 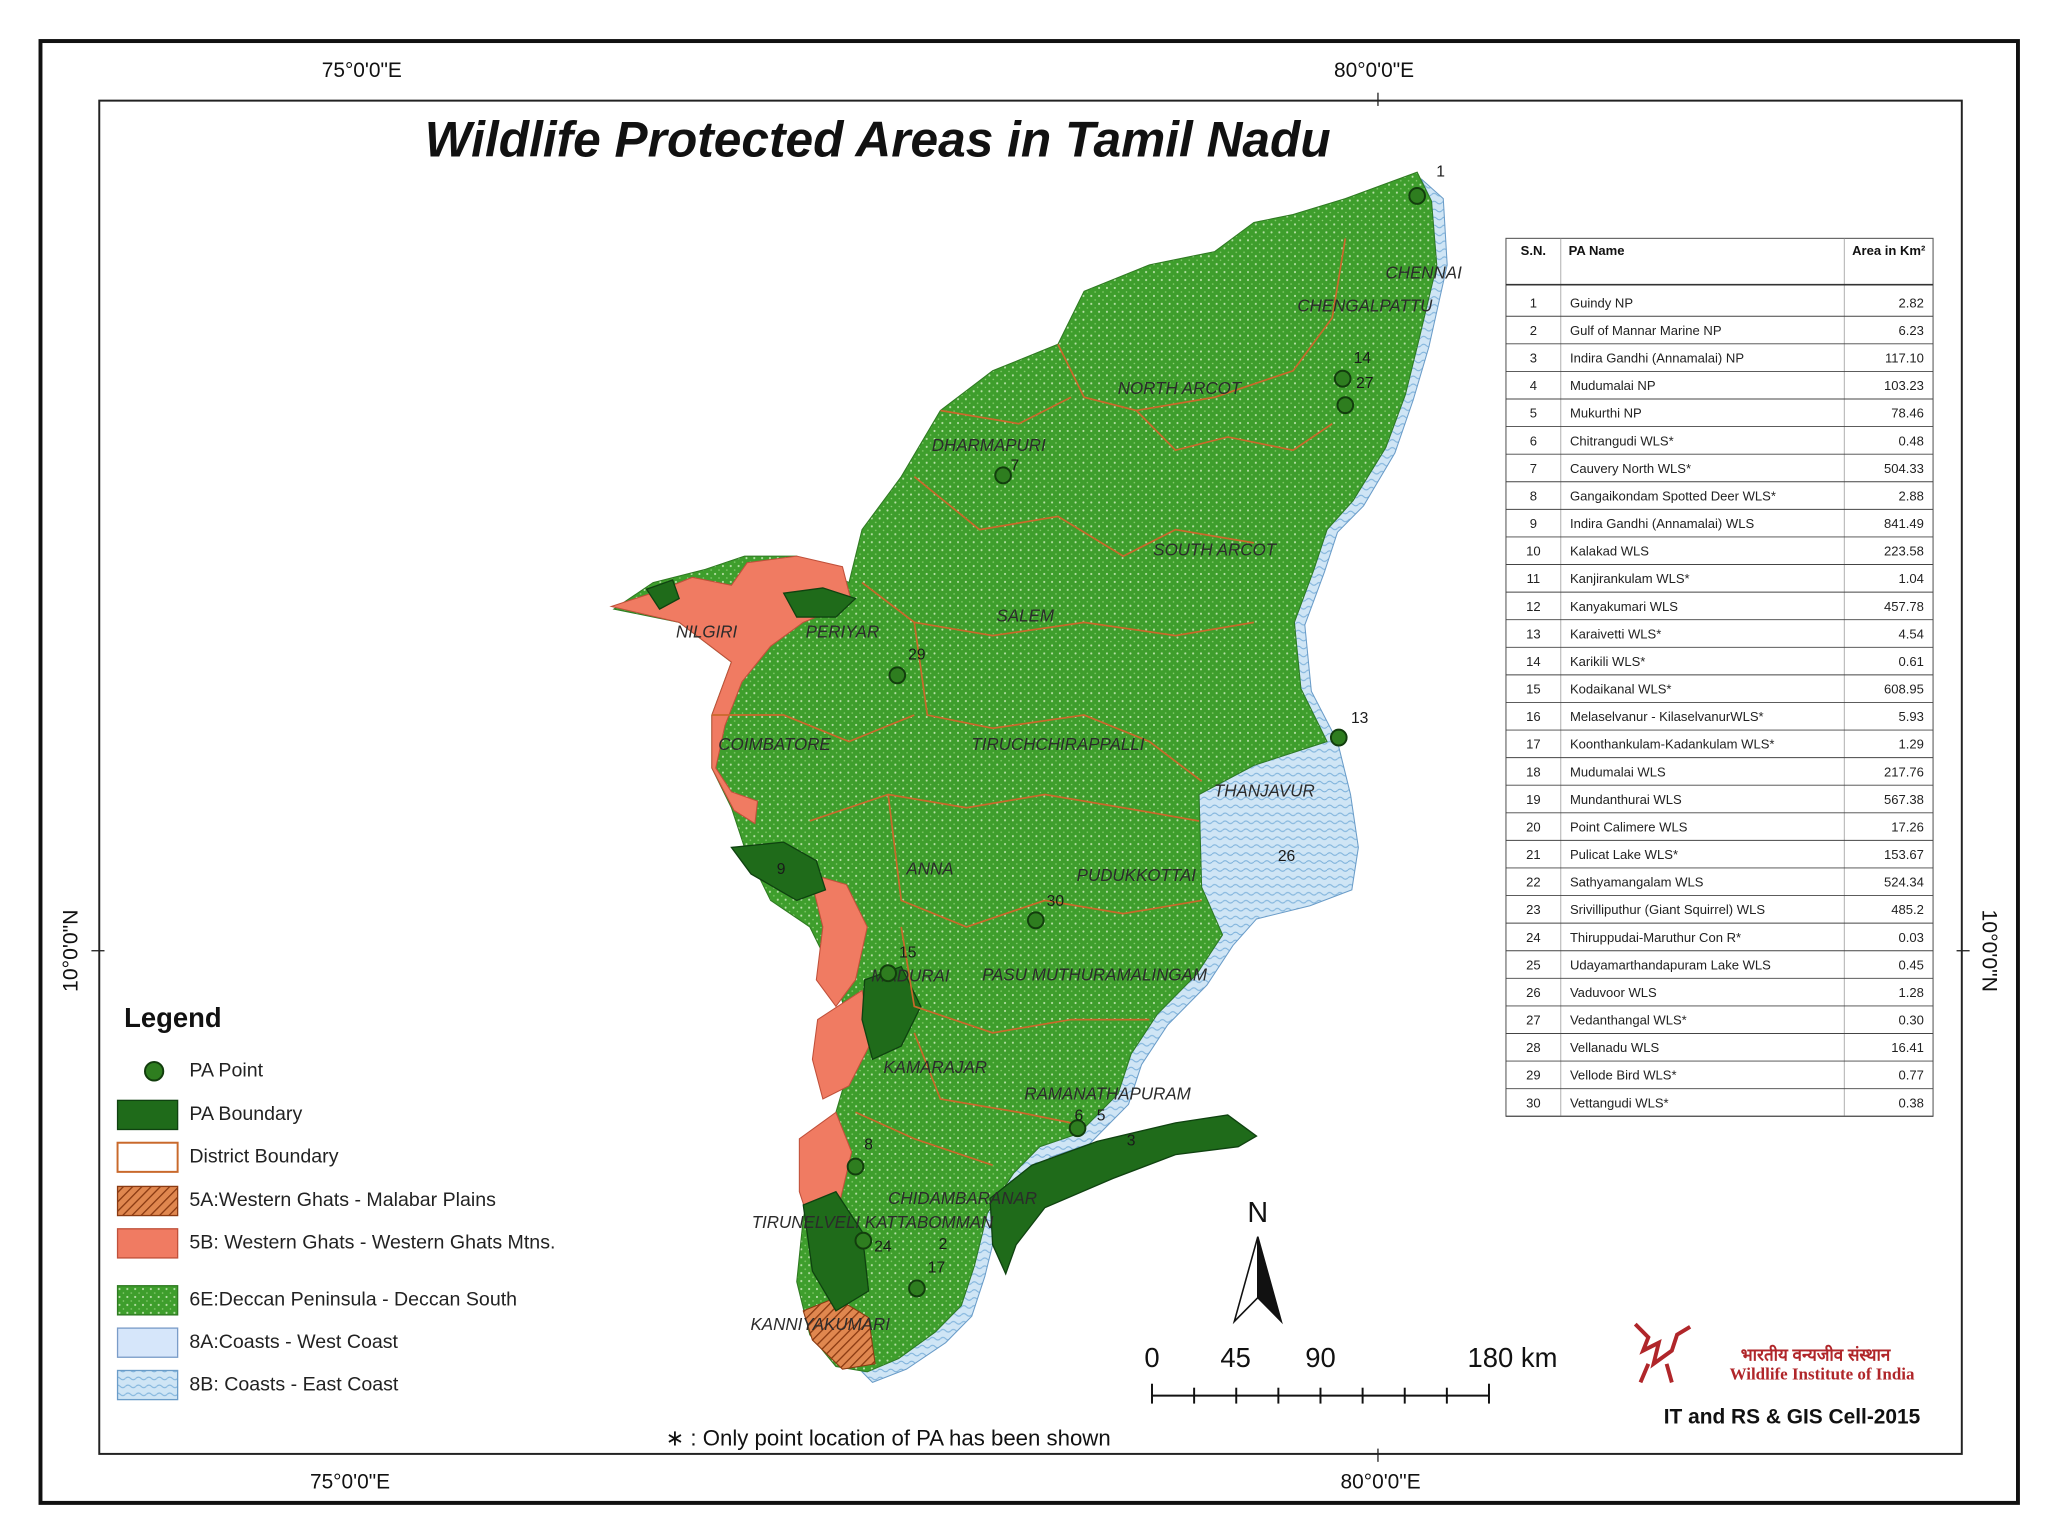 I want to click on district-label: DHARMAPURI, so click(x=989, y=445).